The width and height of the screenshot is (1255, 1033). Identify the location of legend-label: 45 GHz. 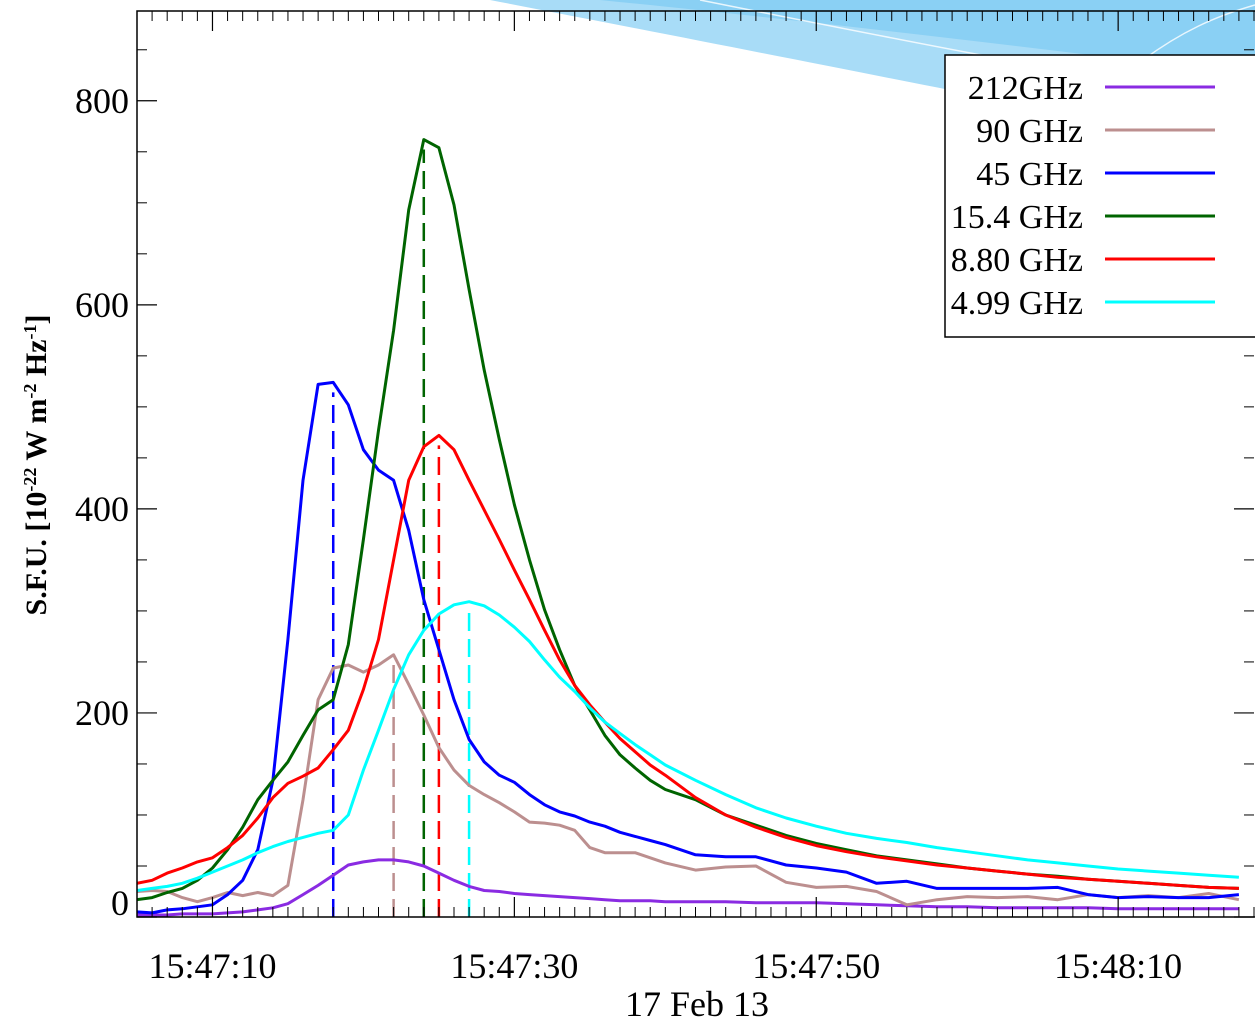
(1029, 174).